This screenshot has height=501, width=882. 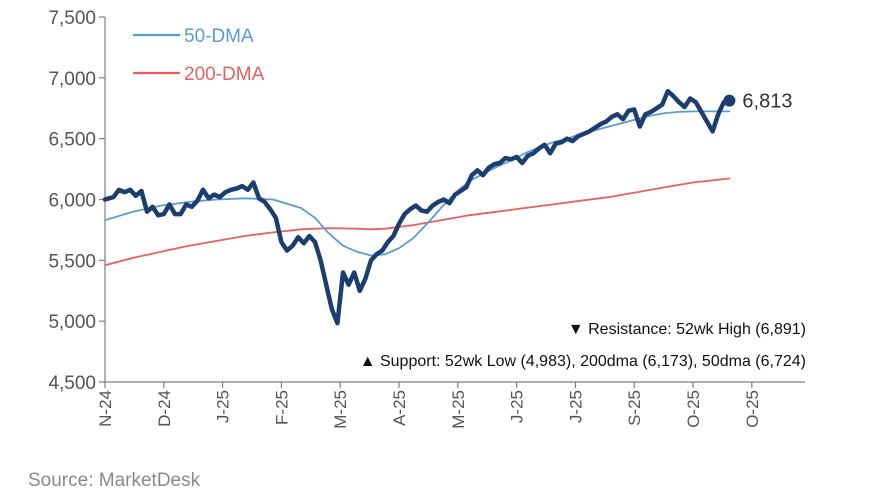 I want to click on y-tick-label: 7,000, so click(x=72, y=79).